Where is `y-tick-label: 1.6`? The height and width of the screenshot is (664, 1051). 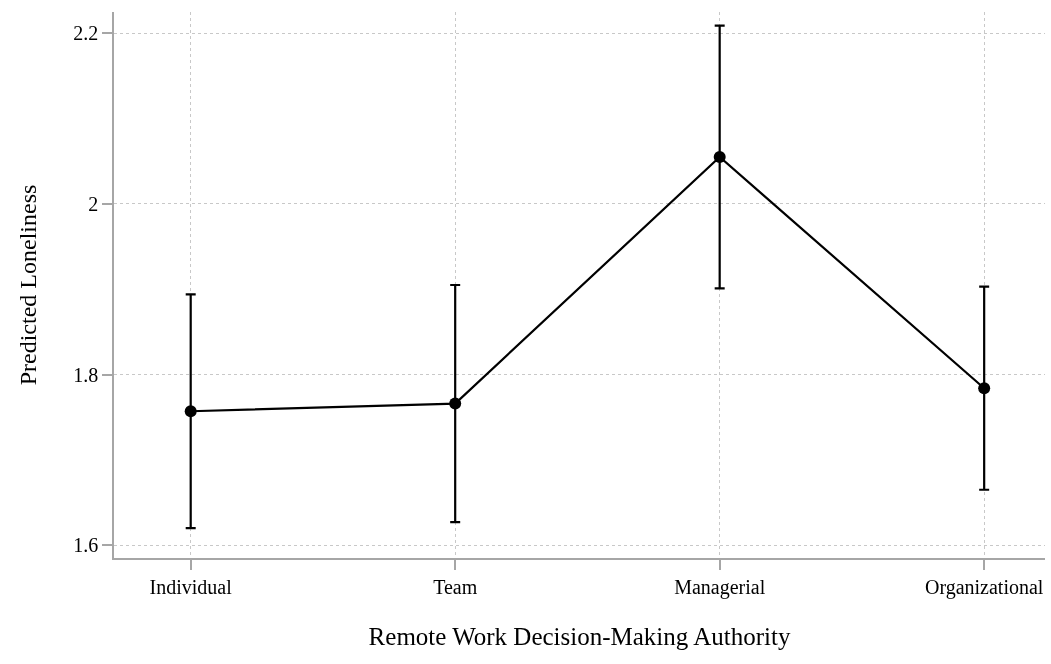
y-tick-label: 1.6 is located at coordinates (86, 545).